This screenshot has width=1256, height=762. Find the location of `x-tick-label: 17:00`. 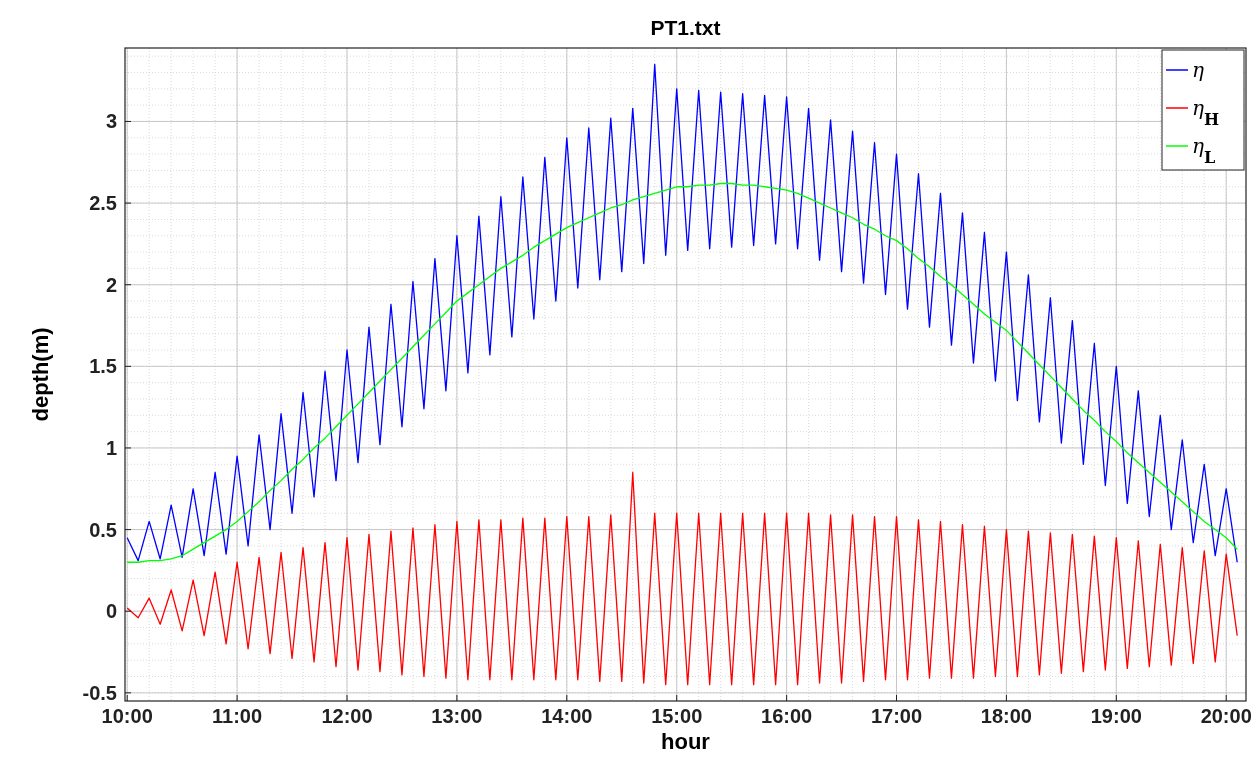

x-tick-label: 17:00 is located at coordinates (896, 716).